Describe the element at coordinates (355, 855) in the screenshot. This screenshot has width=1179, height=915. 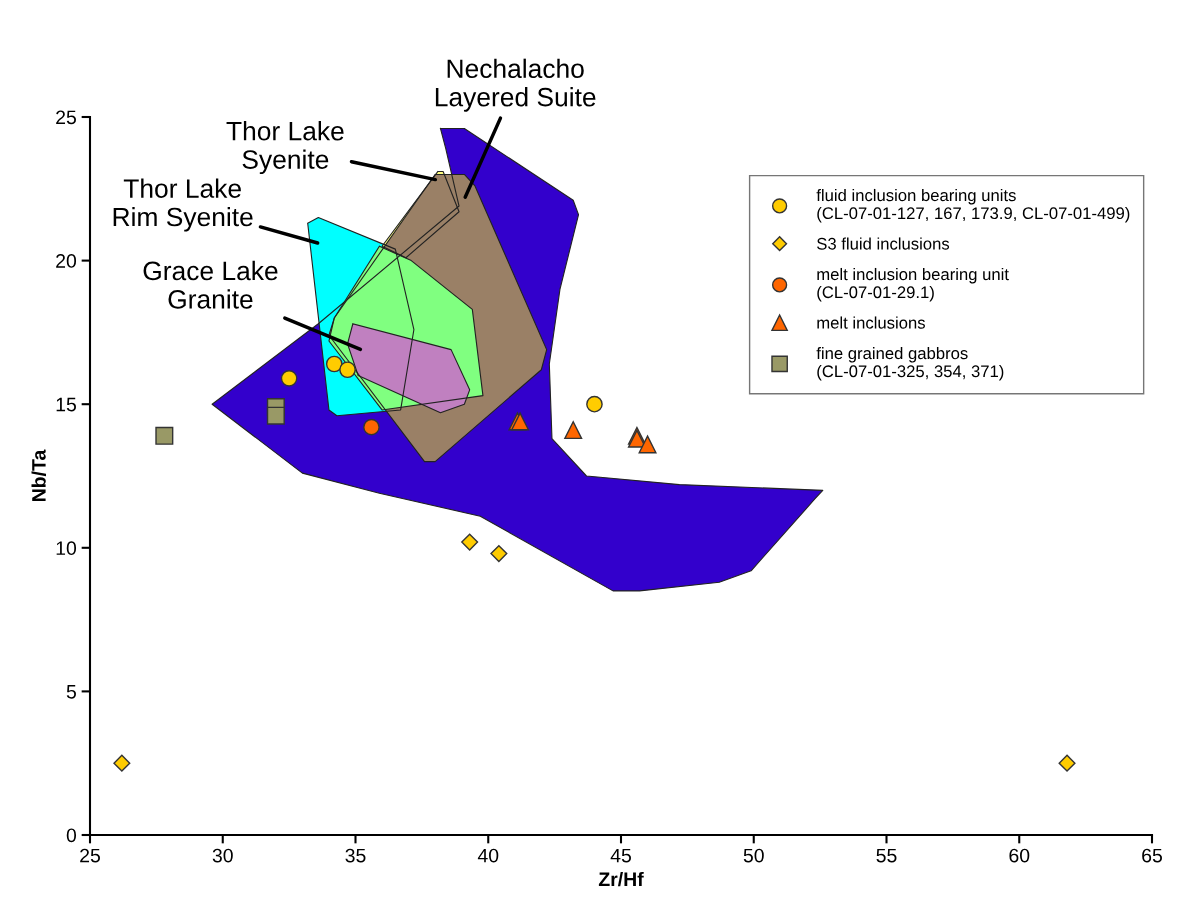
I see `x-tick-label: 35` at that location.